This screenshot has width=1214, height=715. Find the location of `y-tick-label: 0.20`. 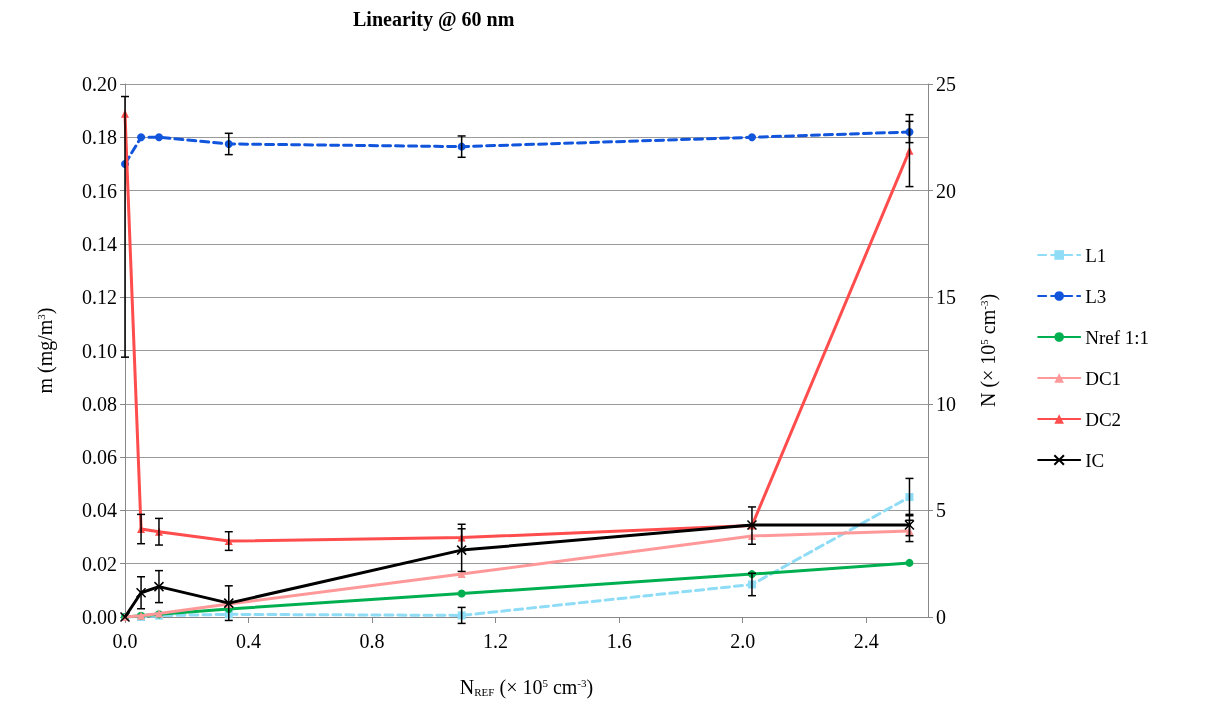

y-tick-label: 0.20 is located at coordinates (99, 84).